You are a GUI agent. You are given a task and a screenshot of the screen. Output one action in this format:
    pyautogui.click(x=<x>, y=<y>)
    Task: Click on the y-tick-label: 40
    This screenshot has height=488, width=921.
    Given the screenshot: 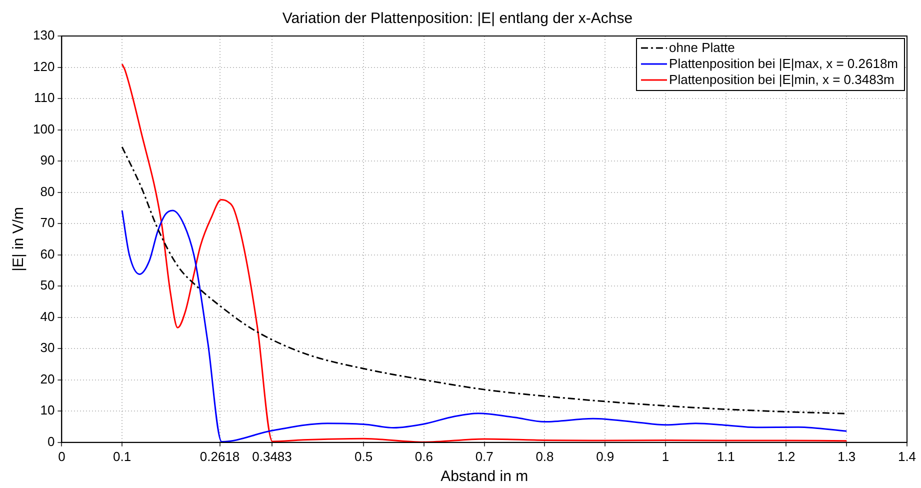 What is the action you would take?
    pyautogui.click(x=47, y=316)
    